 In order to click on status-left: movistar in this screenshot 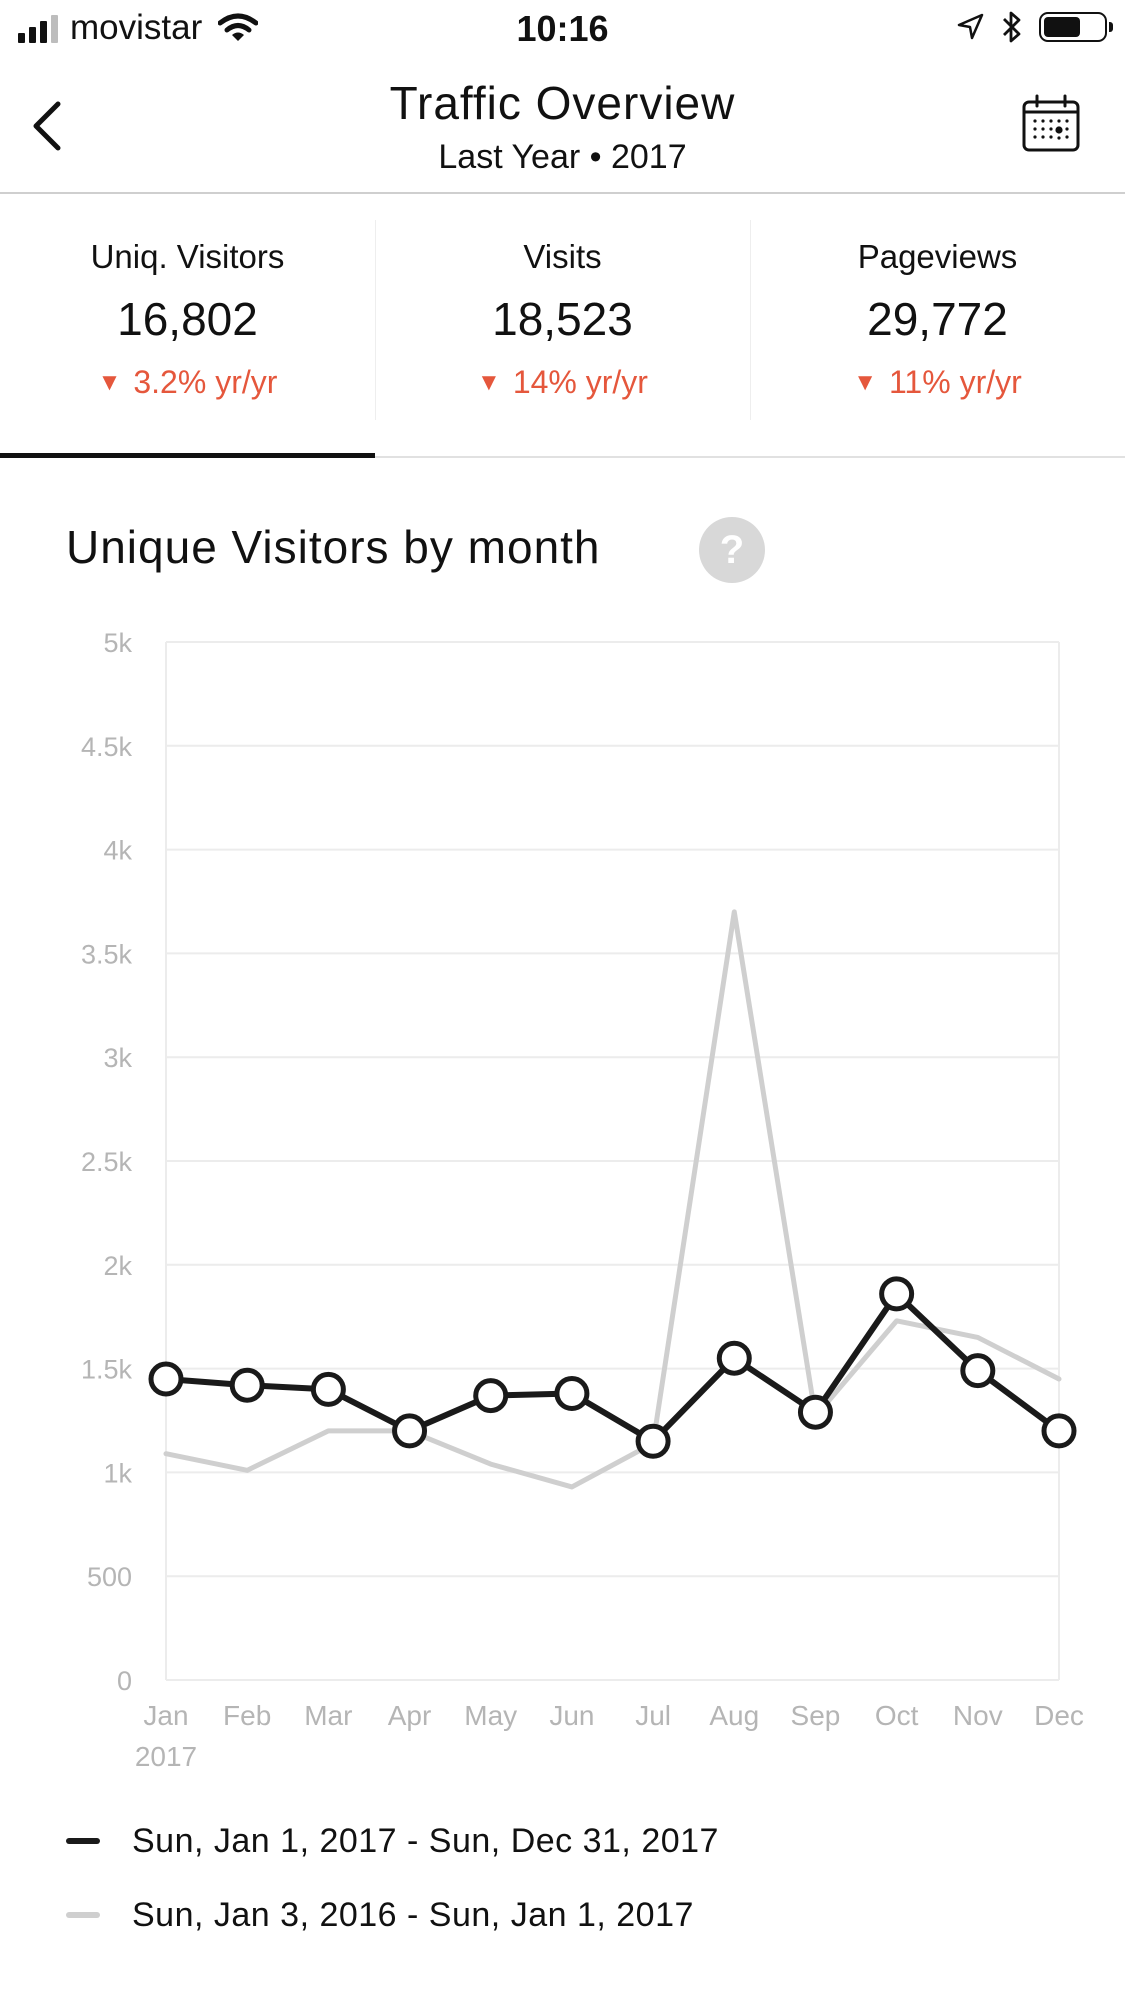, I will do `click(138, 28)`.